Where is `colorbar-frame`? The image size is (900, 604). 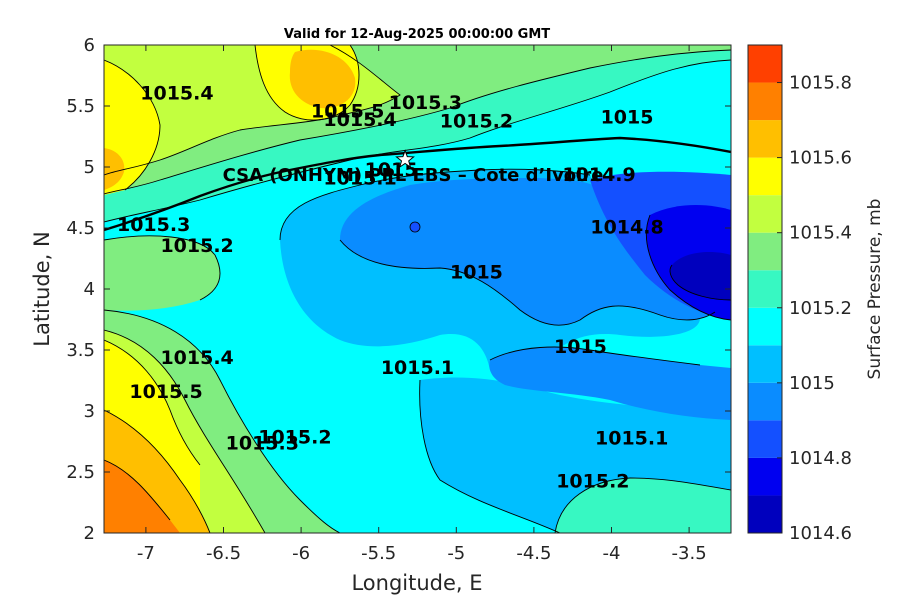 colorbar-frame is located at coordinates (765, 289).